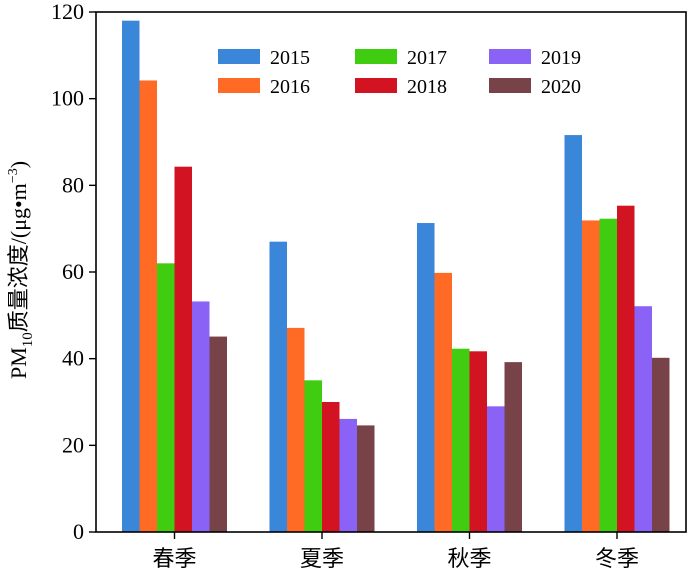  I want to click on bar-2018-春季, so click(183, 349).